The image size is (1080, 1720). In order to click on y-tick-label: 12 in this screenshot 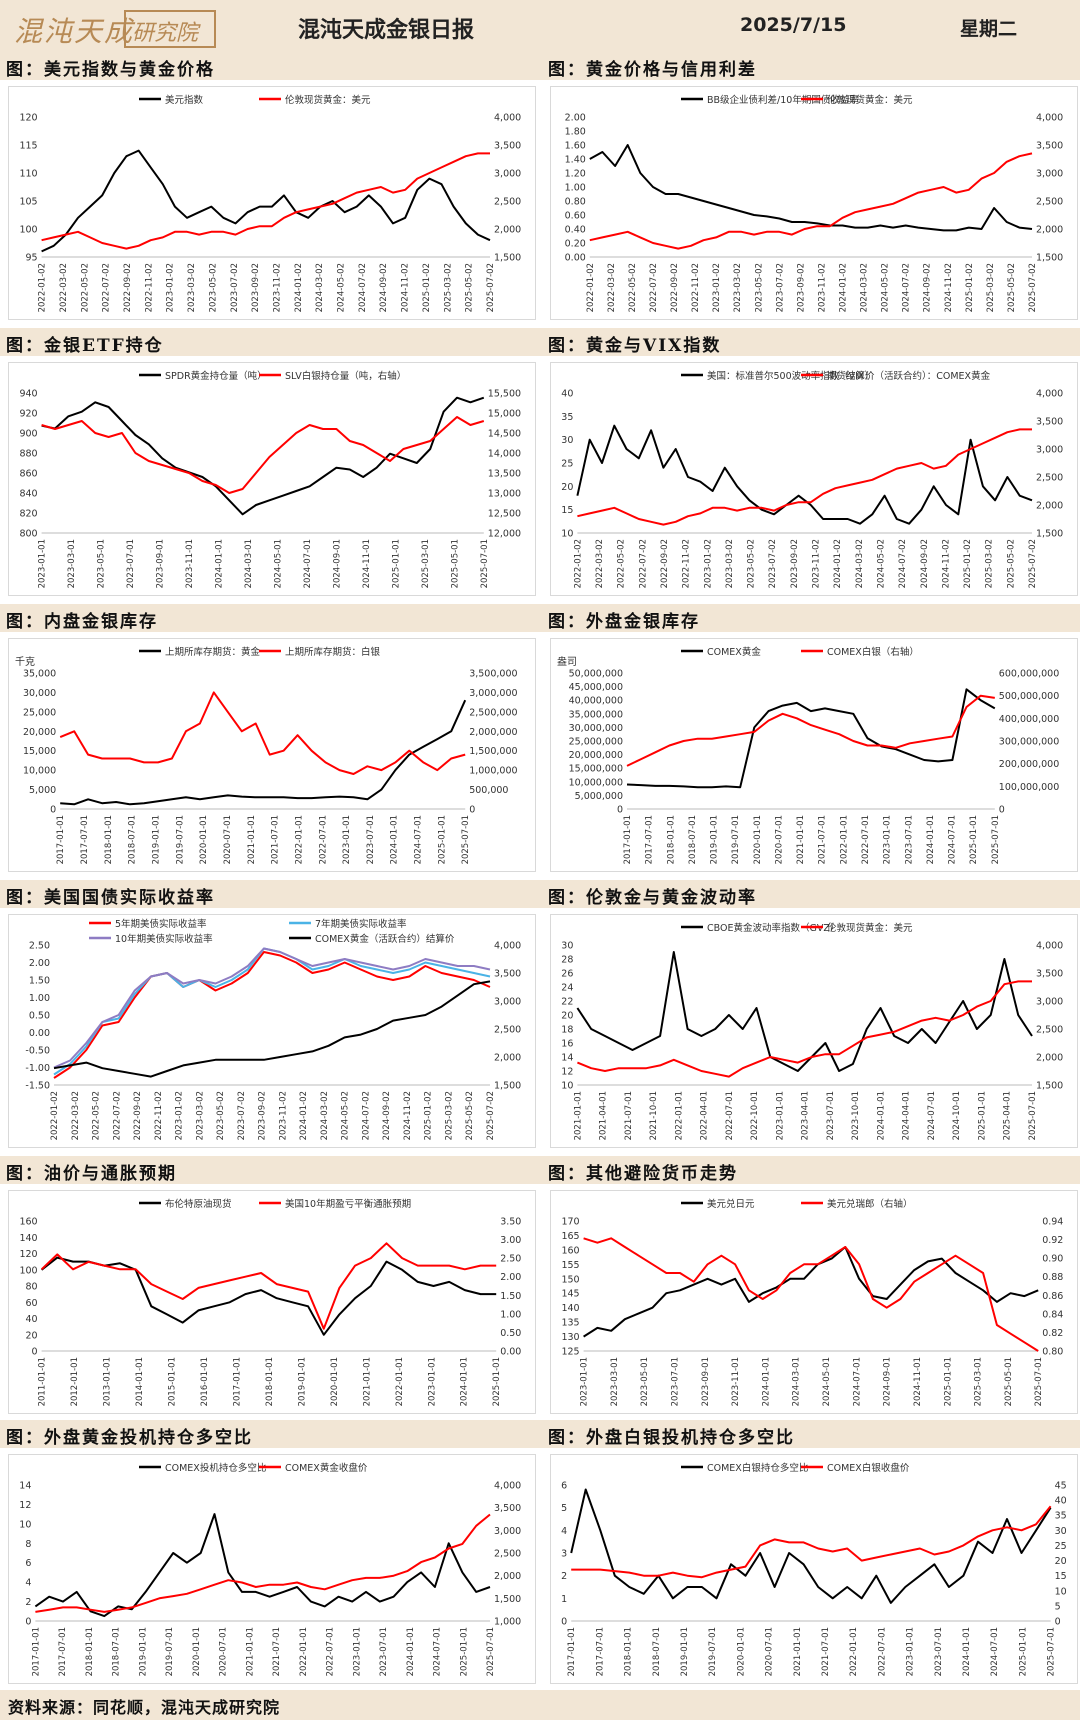, I will do `click(567, 1072)`.